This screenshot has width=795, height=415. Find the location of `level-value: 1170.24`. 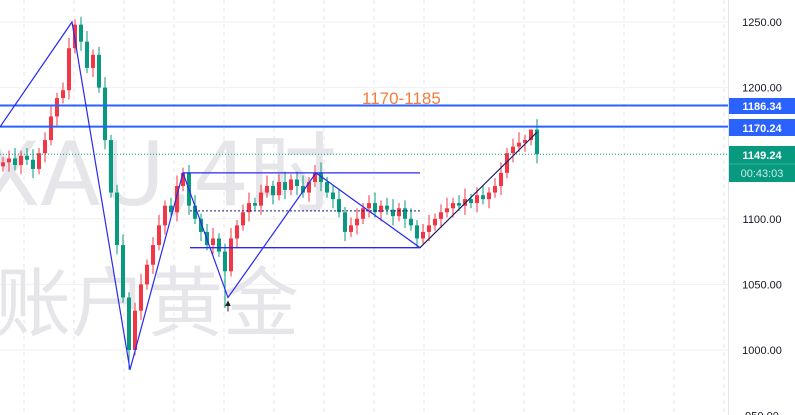

level-value: 1170.24 is located at coordinates (762, 129).